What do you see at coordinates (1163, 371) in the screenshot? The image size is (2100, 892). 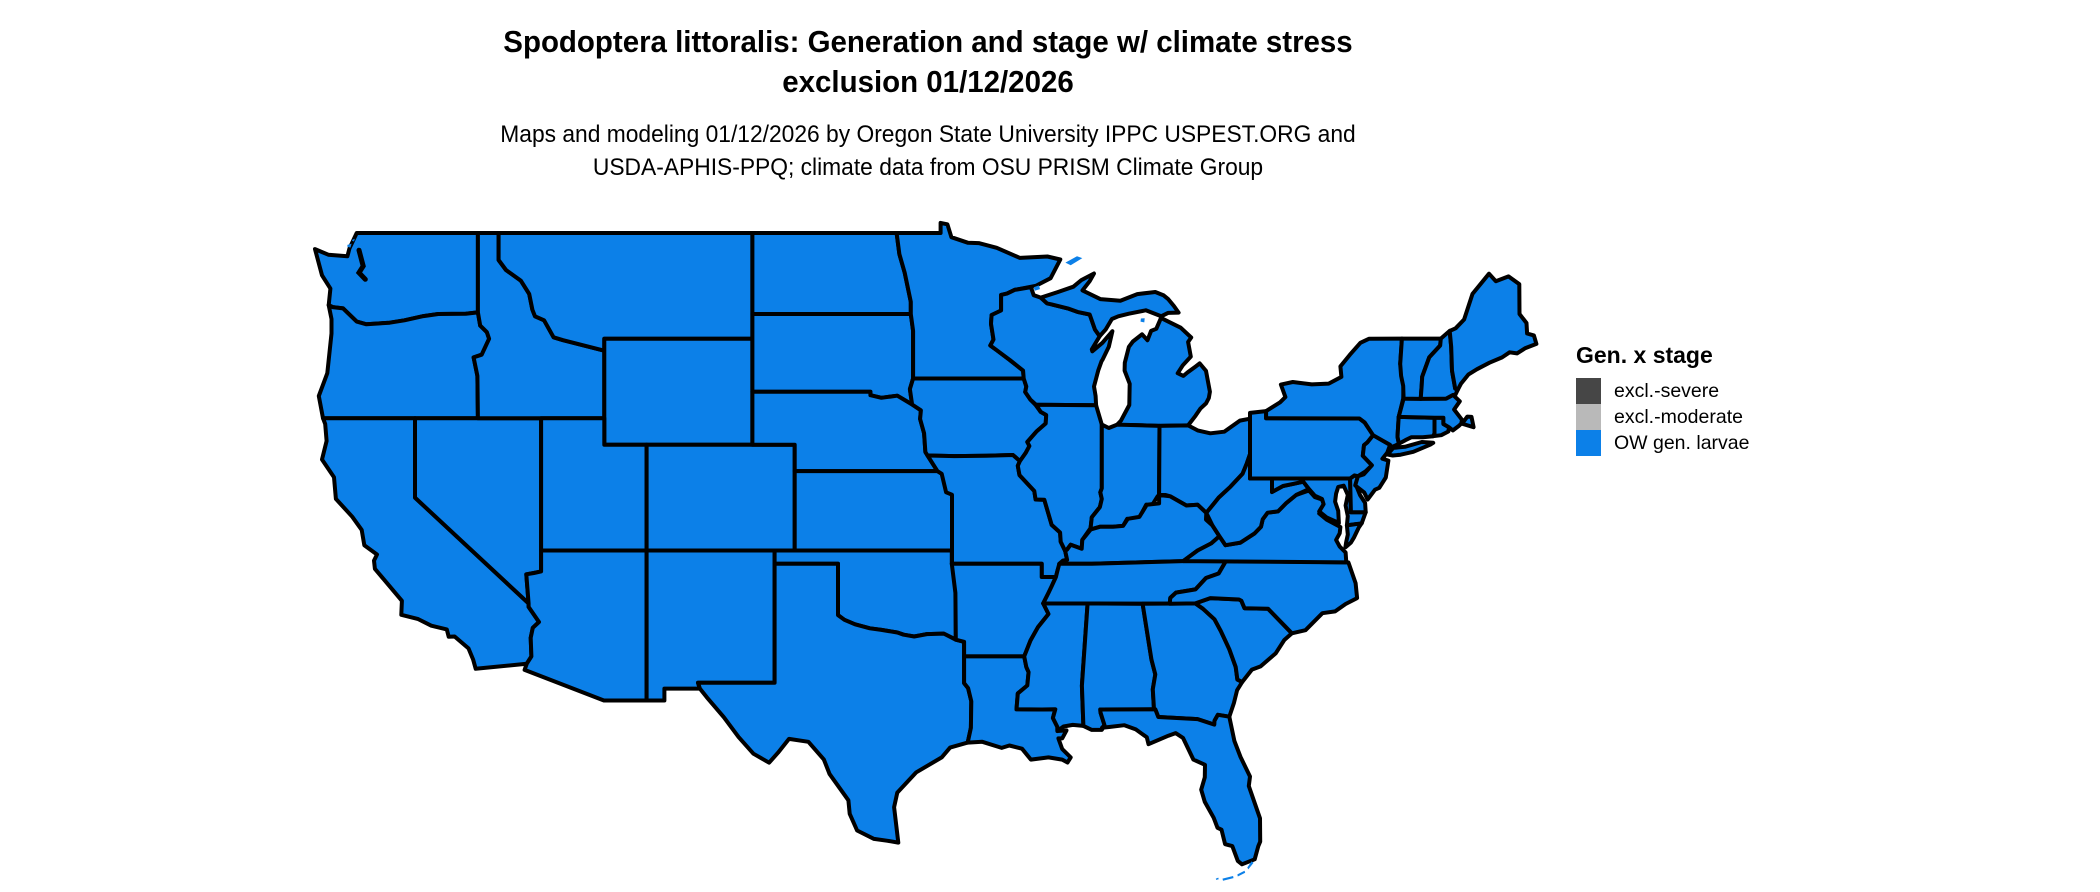 I see `state-ml` at bounding box center [1163, 371].